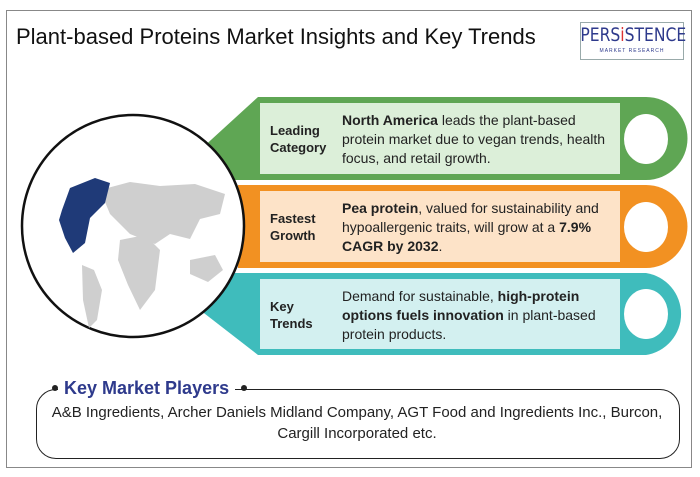 The height and width of the screenshot is (477, 700). I want to click on world-map-icon, so click(142, 253).